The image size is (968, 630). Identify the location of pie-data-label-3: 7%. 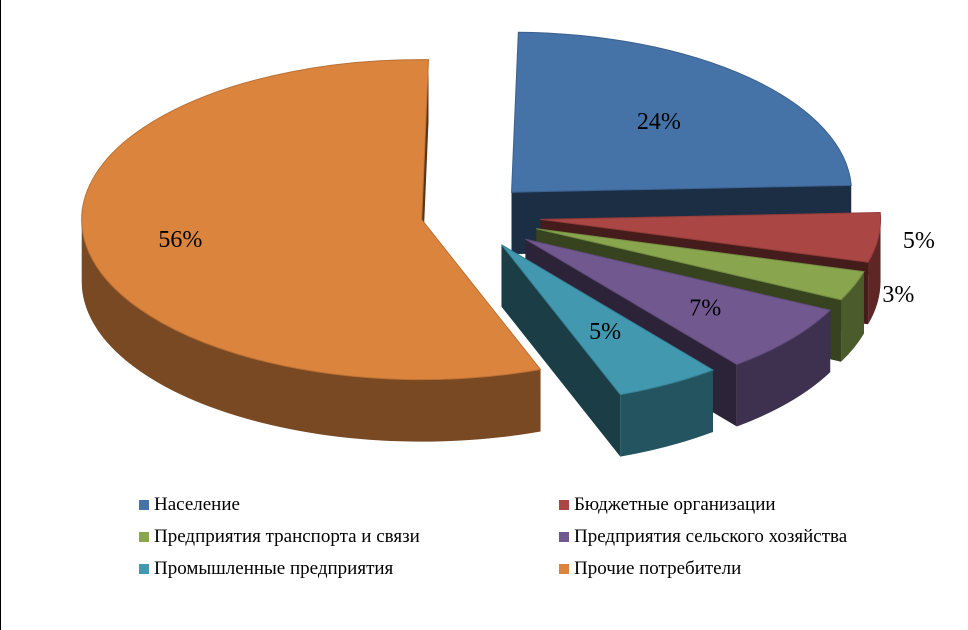
(705, 309).